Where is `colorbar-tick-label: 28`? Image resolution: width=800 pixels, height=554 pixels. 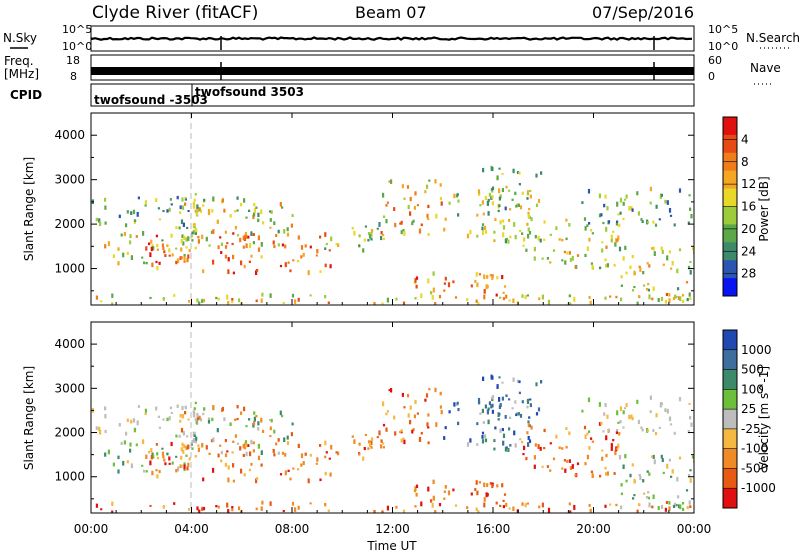
colorbar-tick-label: 28 is located at coordinates (748, 274).